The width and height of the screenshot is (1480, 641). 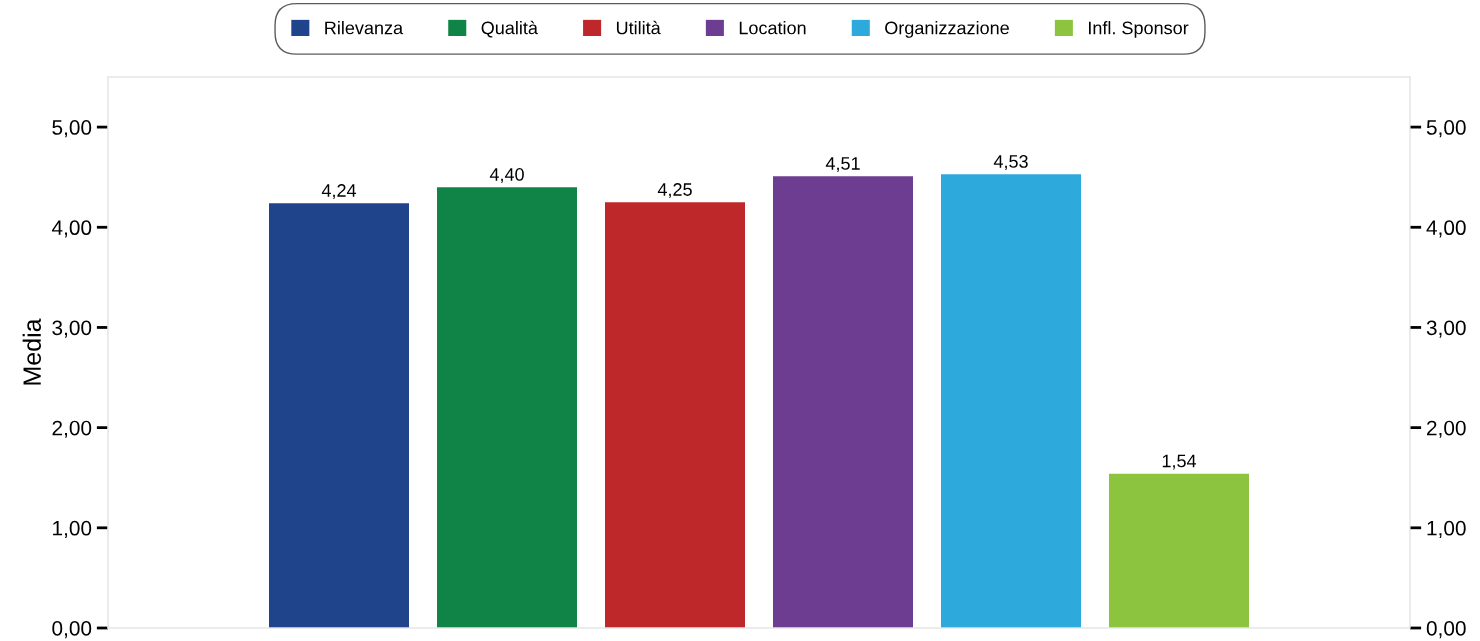 What do you see at coordinates (72, 630) in the screenshot?
I see `y-tick-label: 0,00` at bounding box center [72, 630].